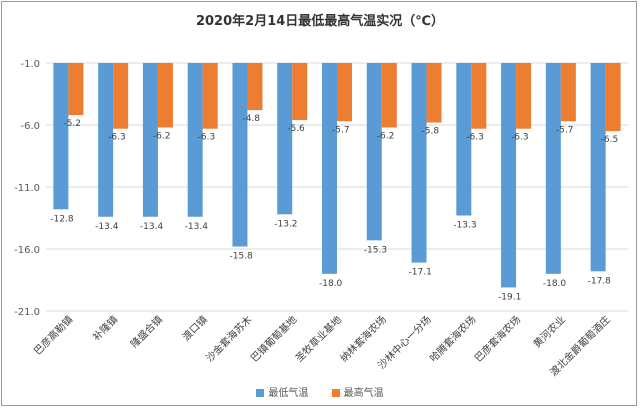 This screenshot has height=409, width=640. Describe the element at coordinates (194, 328) in the screenshot. I see `category-label: 渡口镇` at that location.